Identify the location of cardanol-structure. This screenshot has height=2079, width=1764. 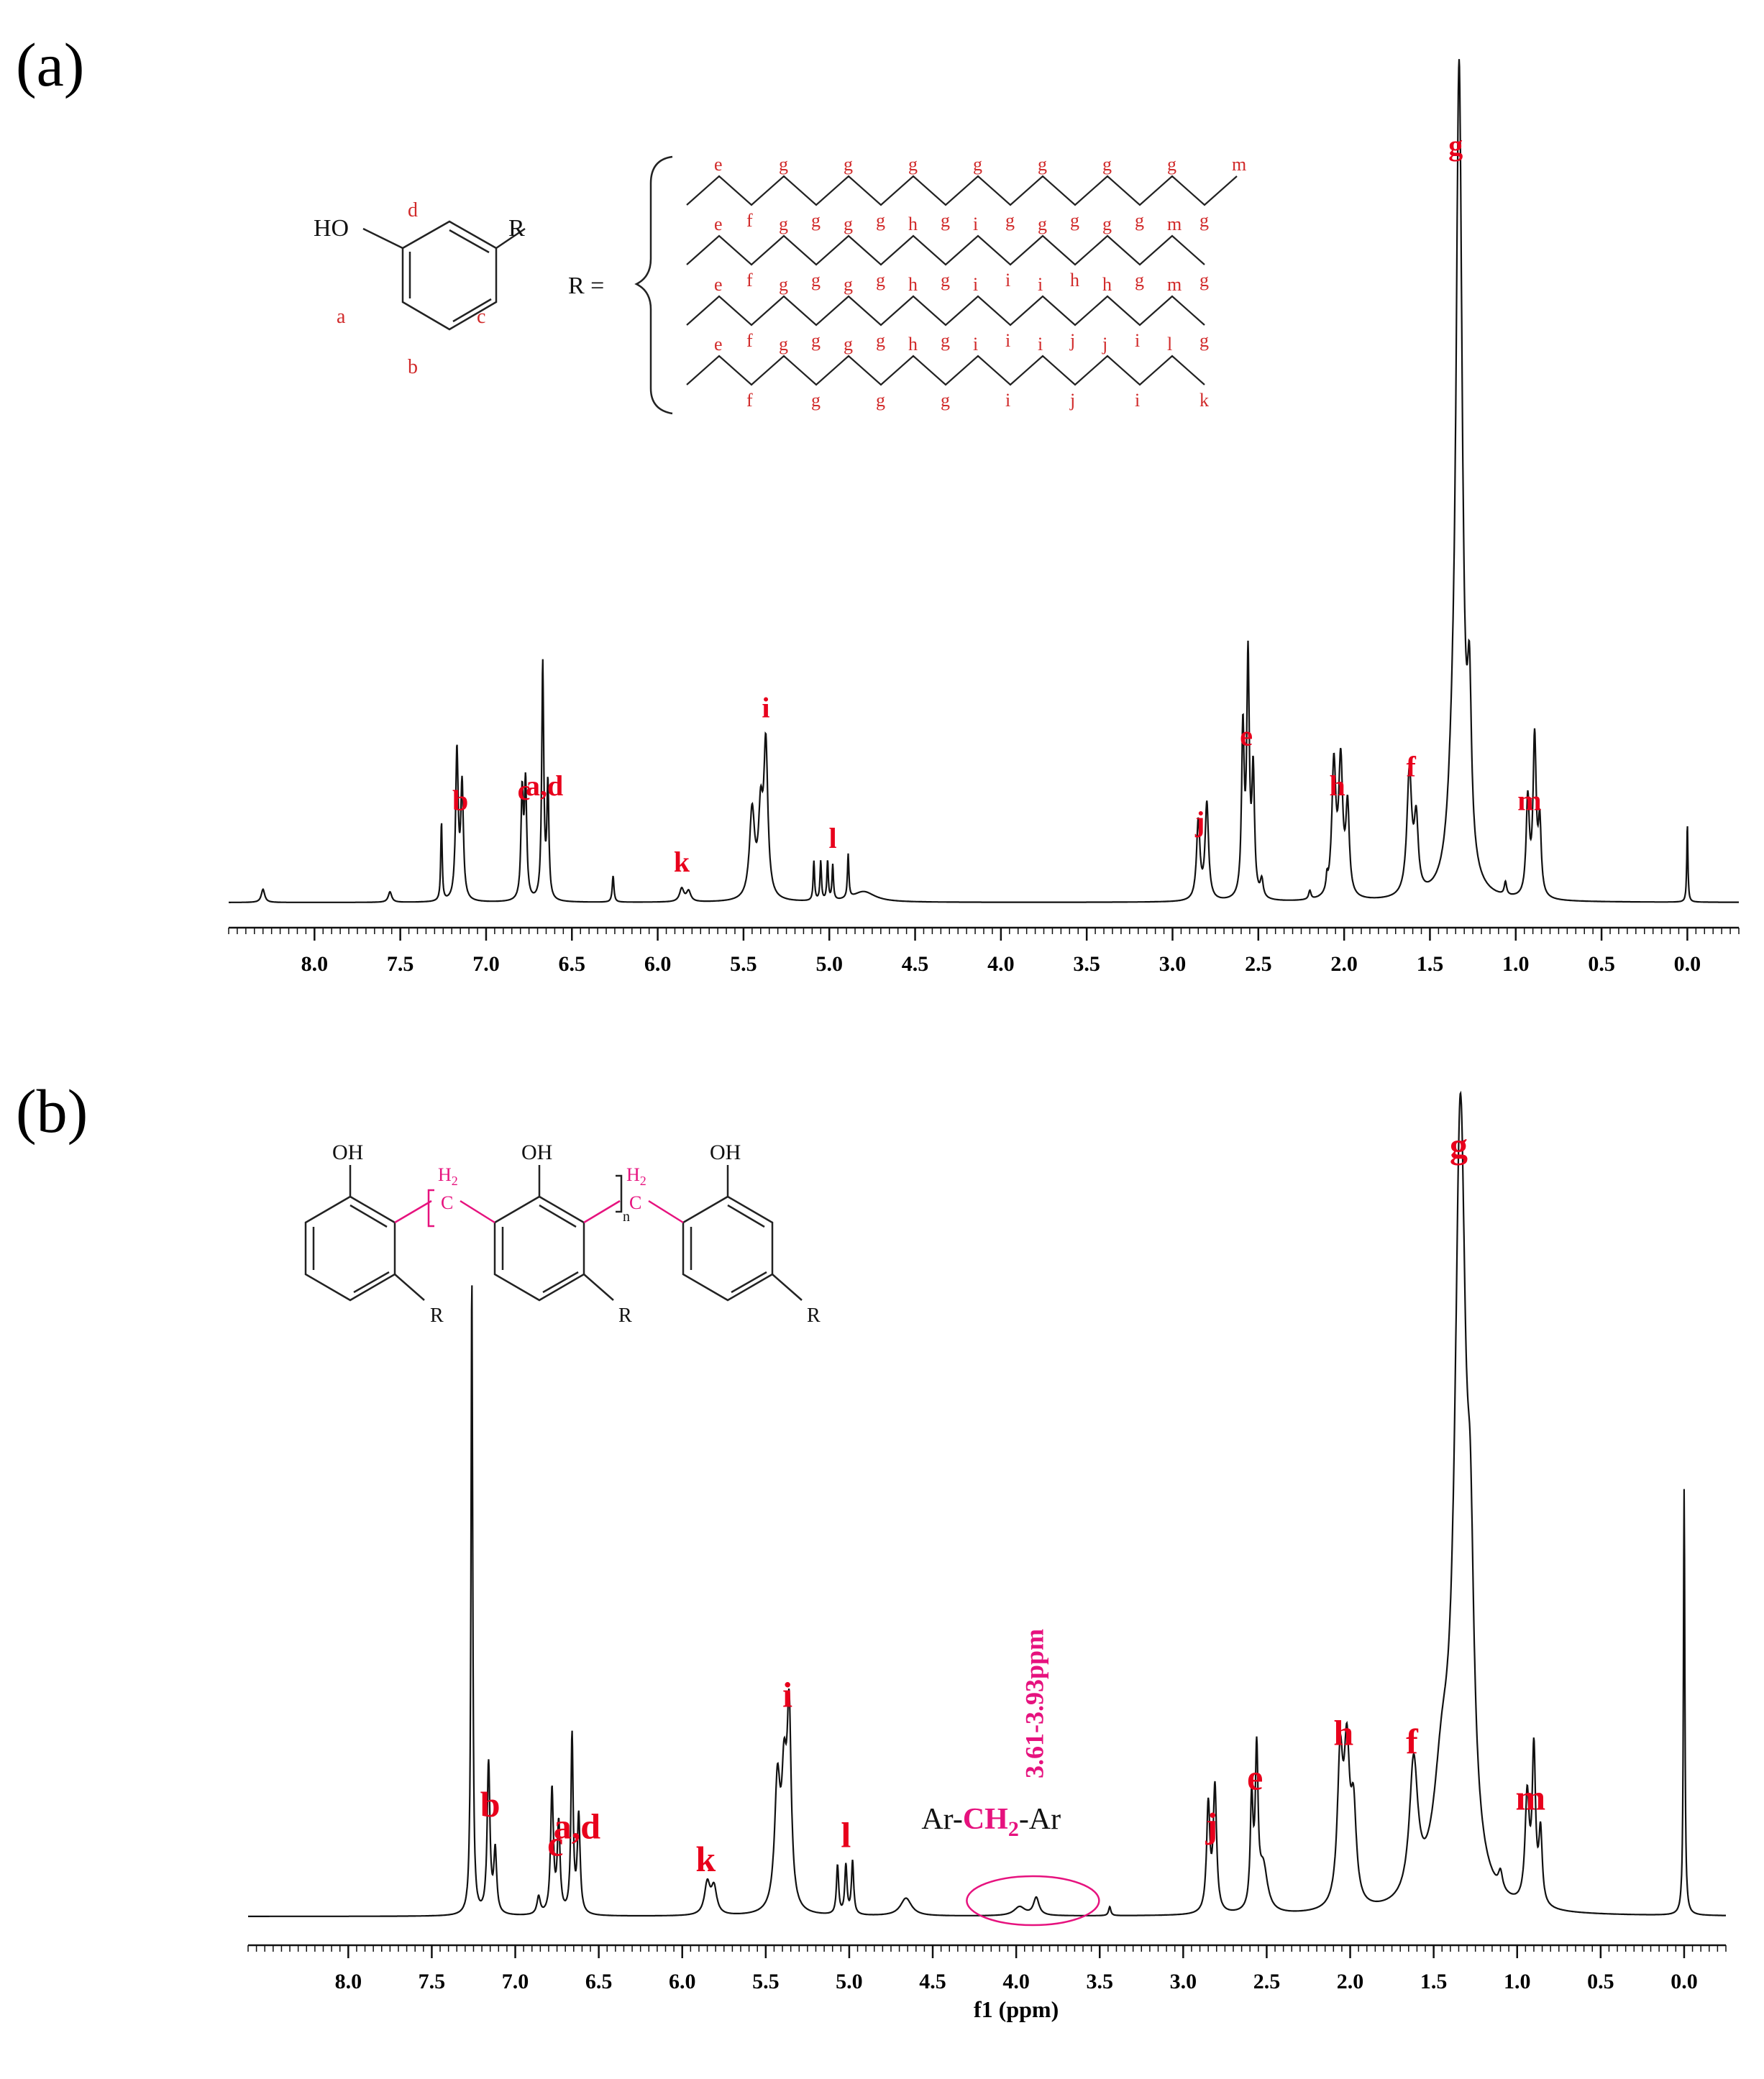
(518, 285).